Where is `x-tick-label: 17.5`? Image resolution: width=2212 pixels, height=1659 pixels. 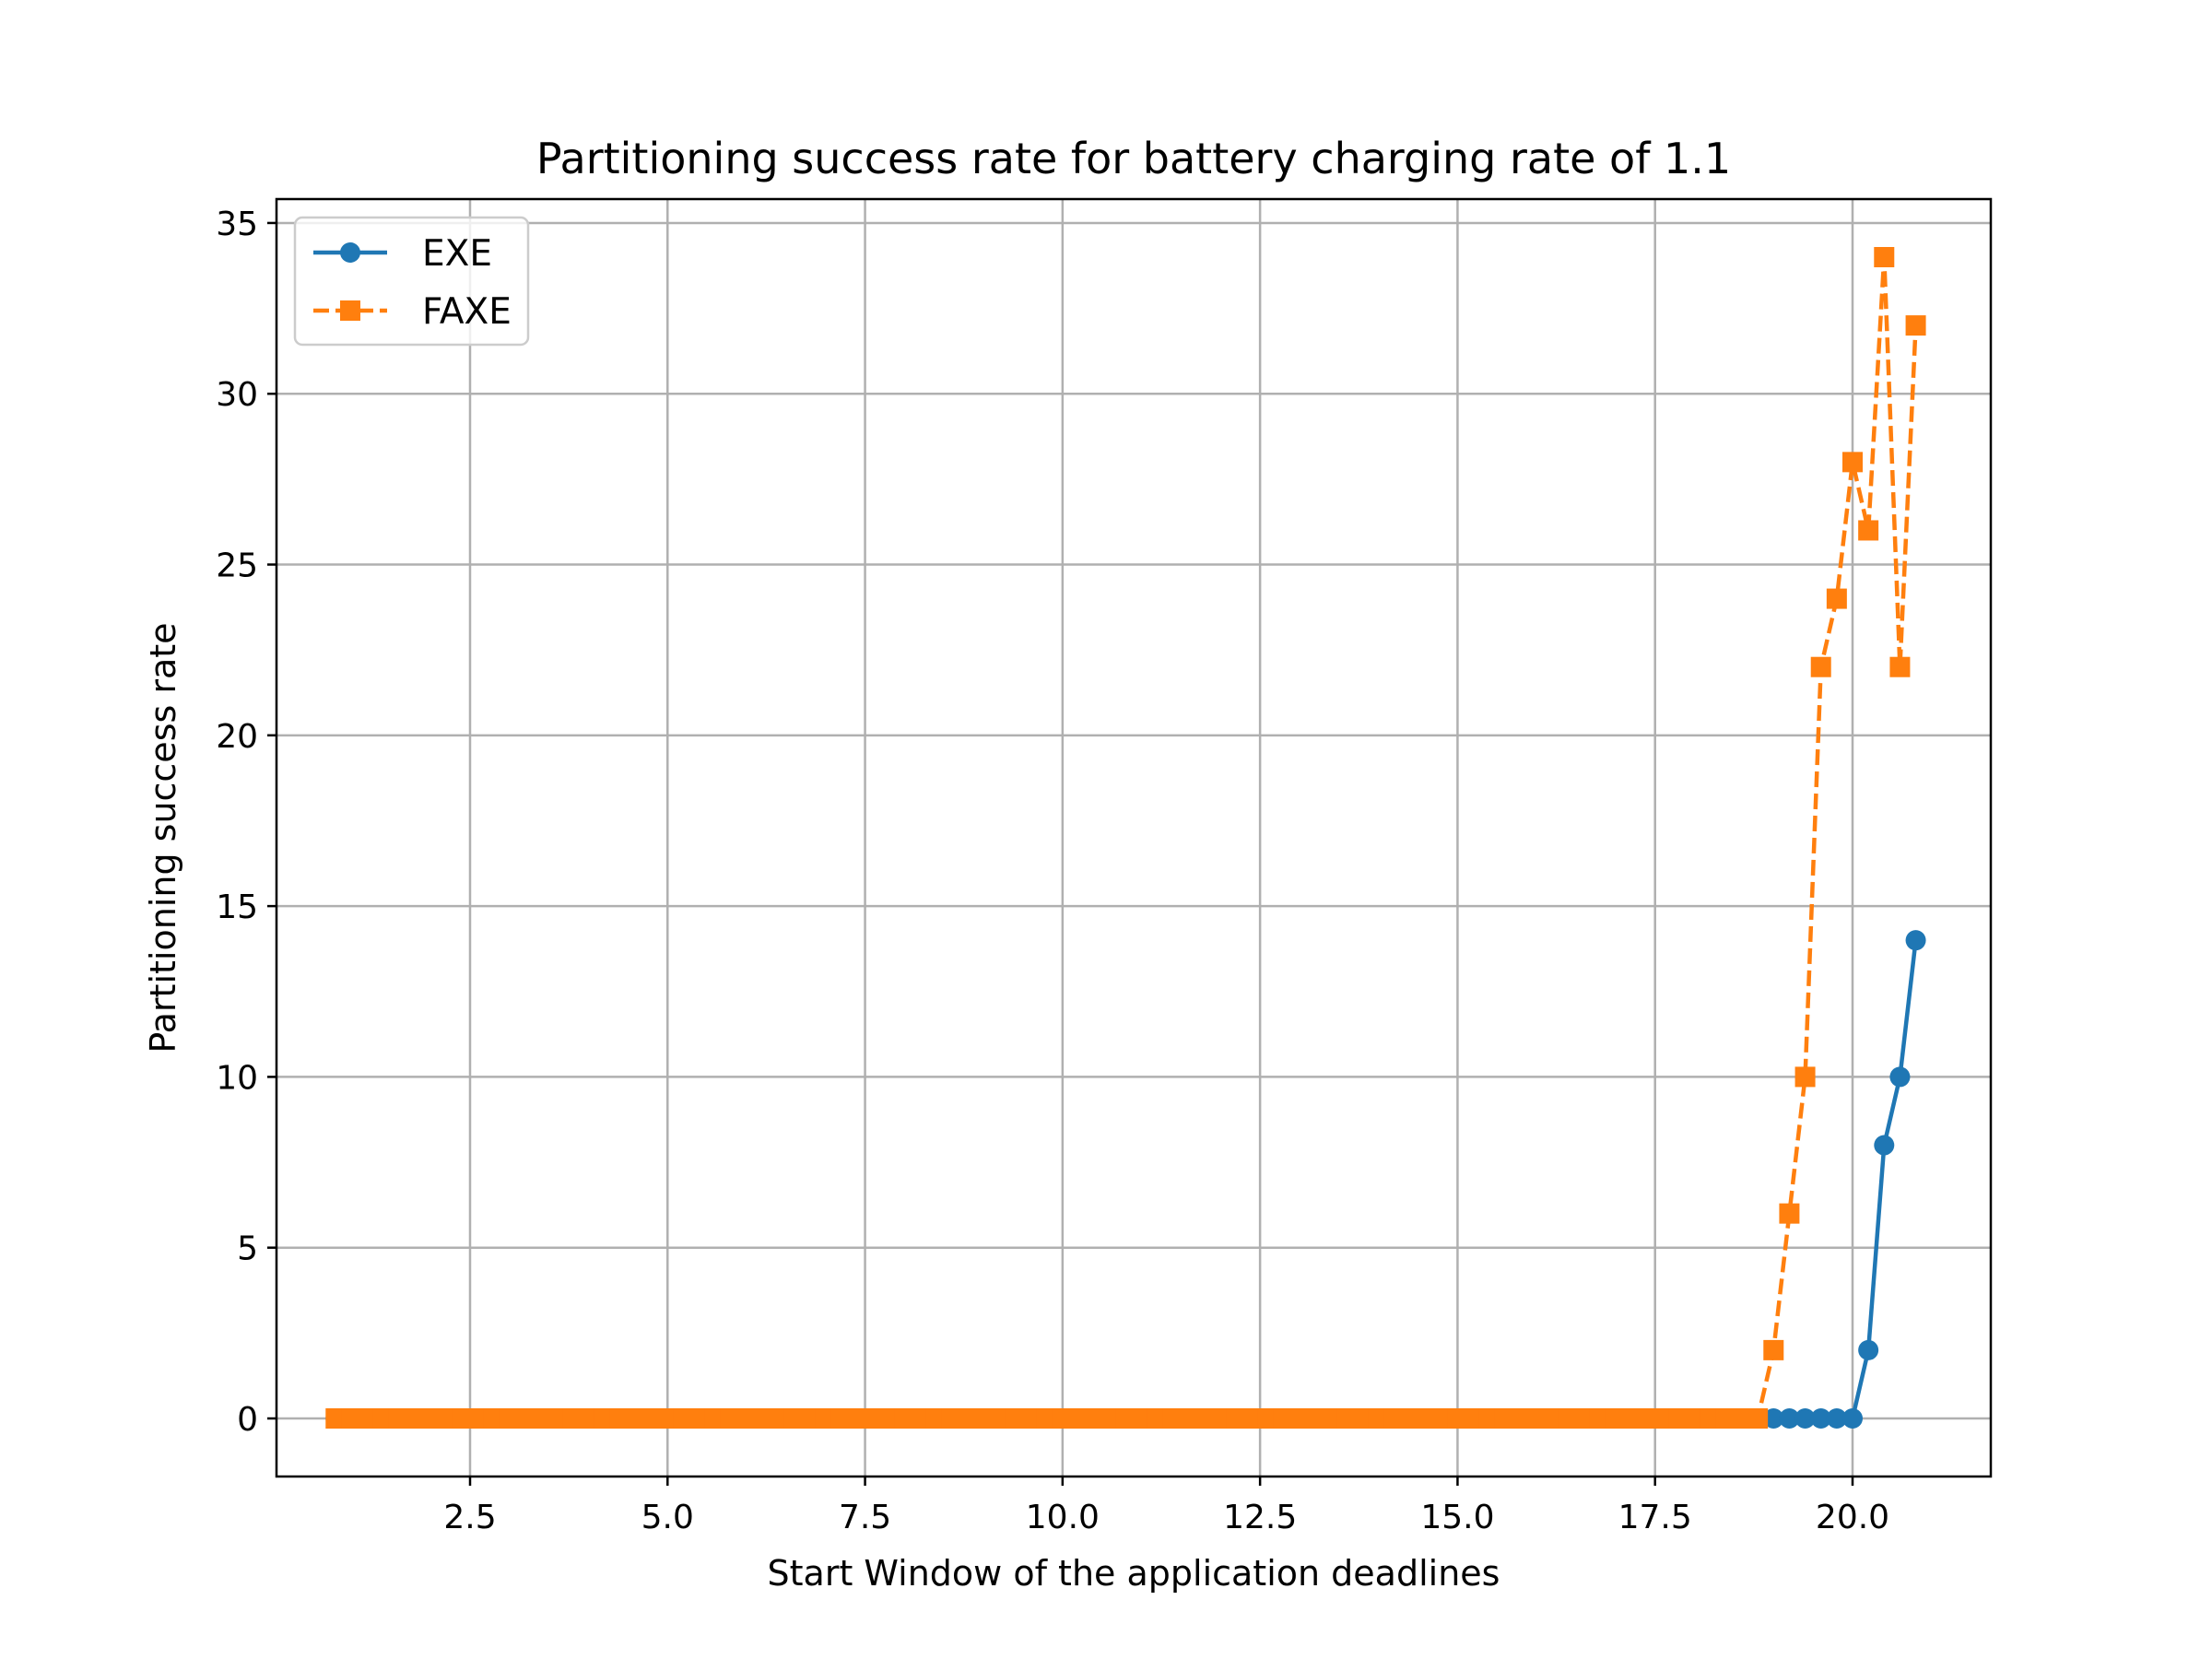 x-tick-label: 17.5 is located at coordinates (1655, 1517).